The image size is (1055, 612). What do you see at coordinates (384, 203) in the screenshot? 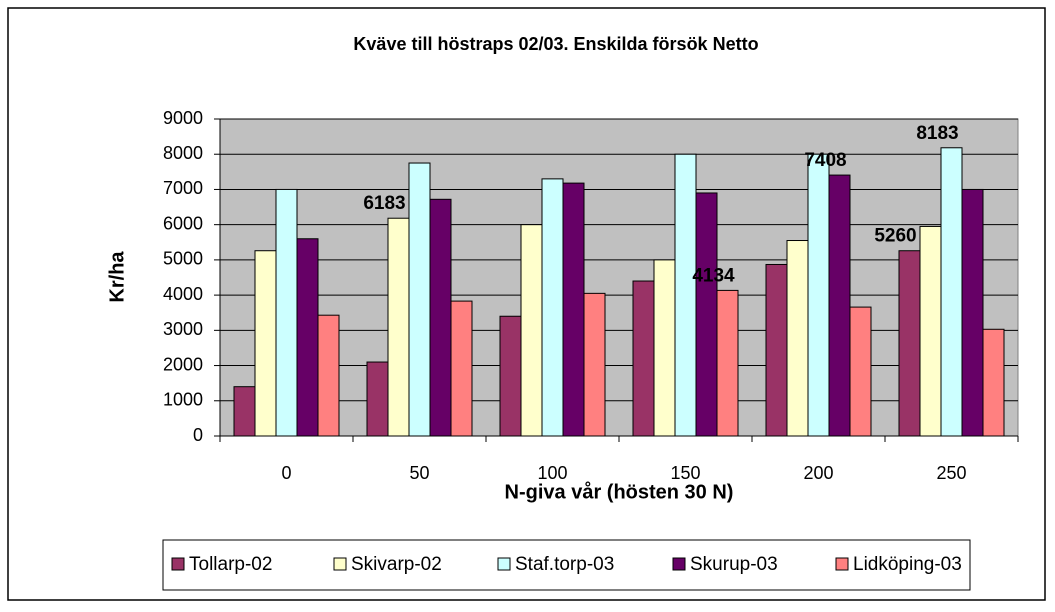
I see `data-label: 6183` at bounding box center [384, 203].